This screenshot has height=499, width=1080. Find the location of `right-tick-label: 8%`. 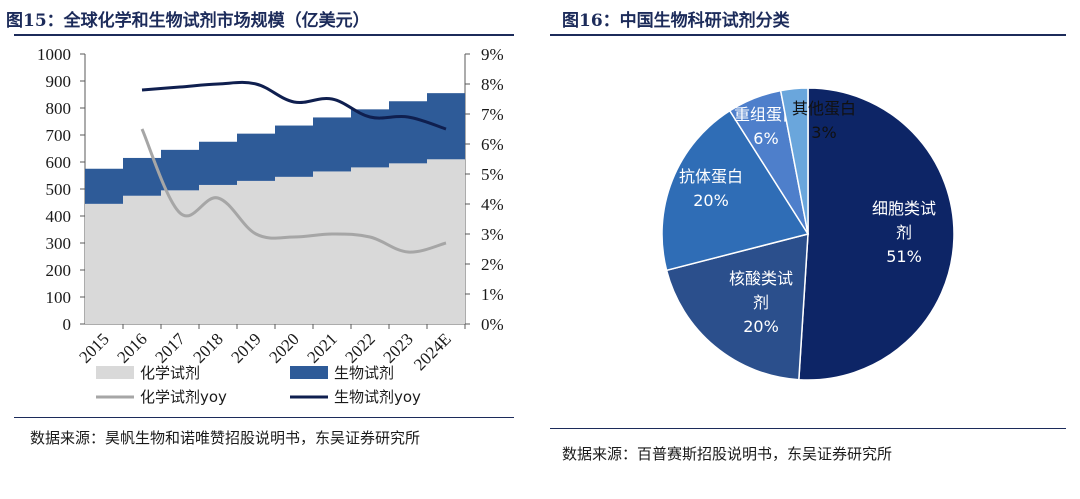

right-tick-label: 8% is located at coordinates (492, 84).